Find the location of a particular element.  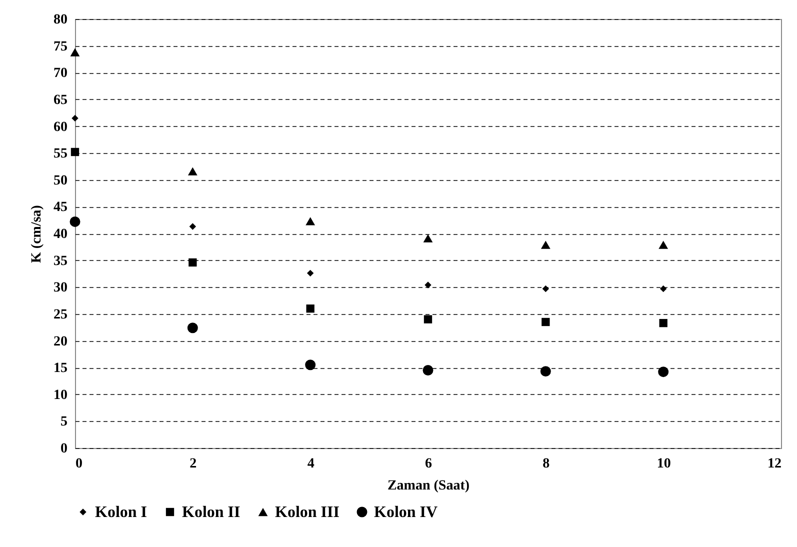

y-tick-label: 20 is located at coordinates (61, 342).